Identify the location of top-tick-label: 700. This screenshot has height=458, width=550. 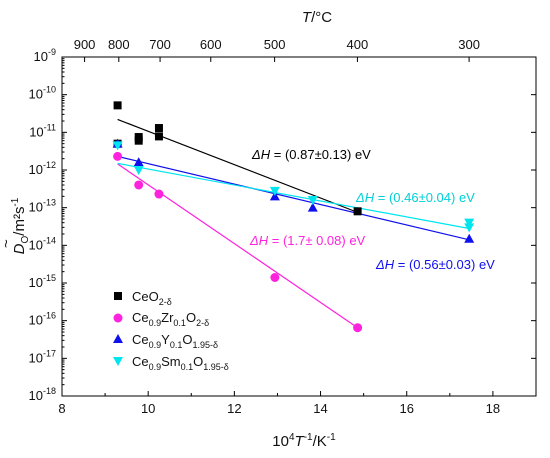
(160, 44).